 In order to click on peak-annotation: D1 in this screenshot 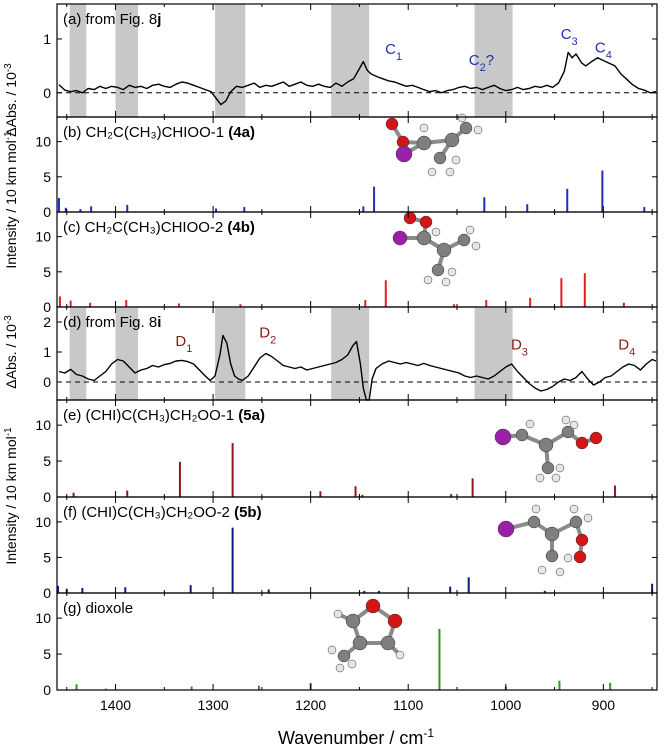, I will do `click(183, 344)`.